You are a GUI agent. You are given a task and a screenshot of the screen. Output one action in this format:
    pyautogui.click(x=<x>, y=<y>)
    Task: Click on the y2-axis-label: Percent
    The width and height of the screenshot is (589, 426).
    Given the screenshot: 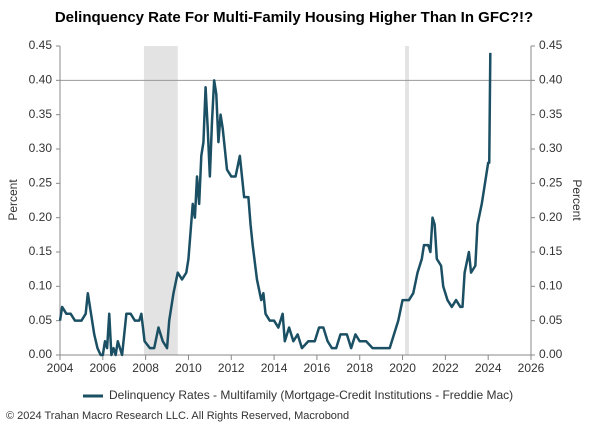 What is the action you would take?
    pyautogui.click(x=577, y=200)
    